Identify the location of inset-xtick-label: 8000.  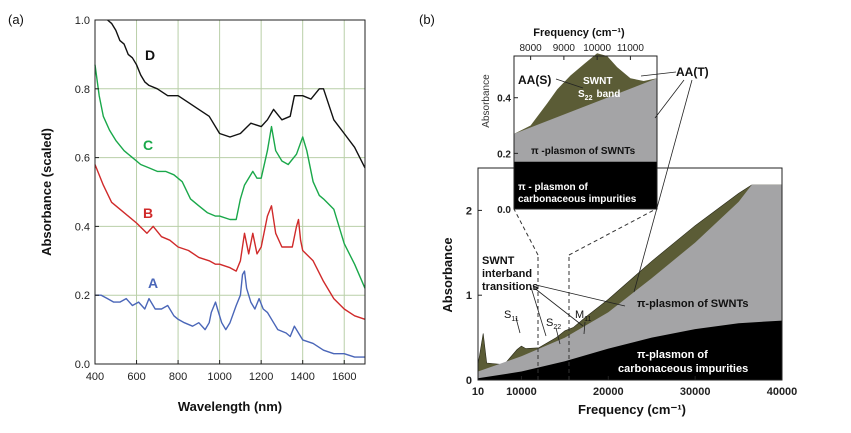
(531, 48).